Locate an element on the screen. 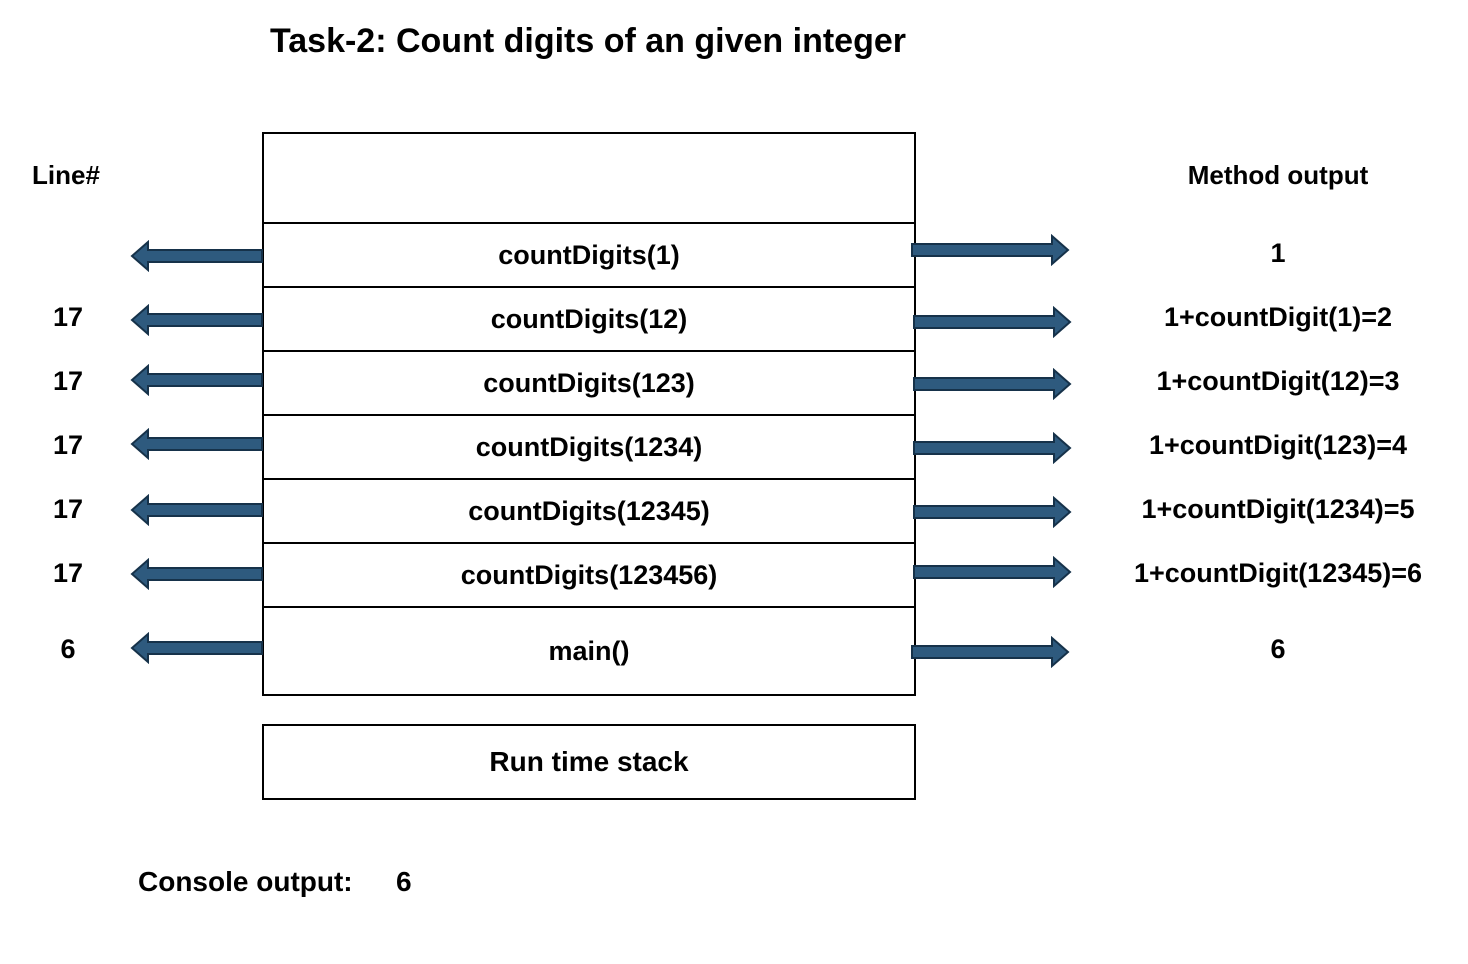 The height and width of the screenshot is (964, 1468). method-output: 1+countDigit(12)=3 is located at coordinates (1278, 381).